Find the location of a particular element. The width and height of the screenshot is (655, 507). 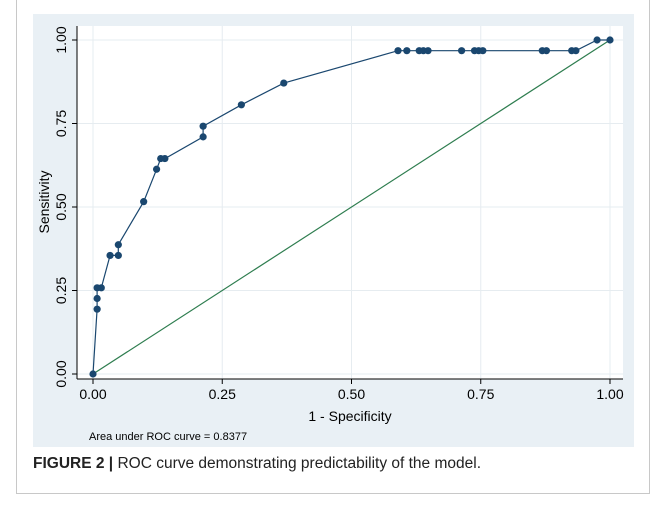

y-tick-label: 1.00 is located at coordinates (61, 39).